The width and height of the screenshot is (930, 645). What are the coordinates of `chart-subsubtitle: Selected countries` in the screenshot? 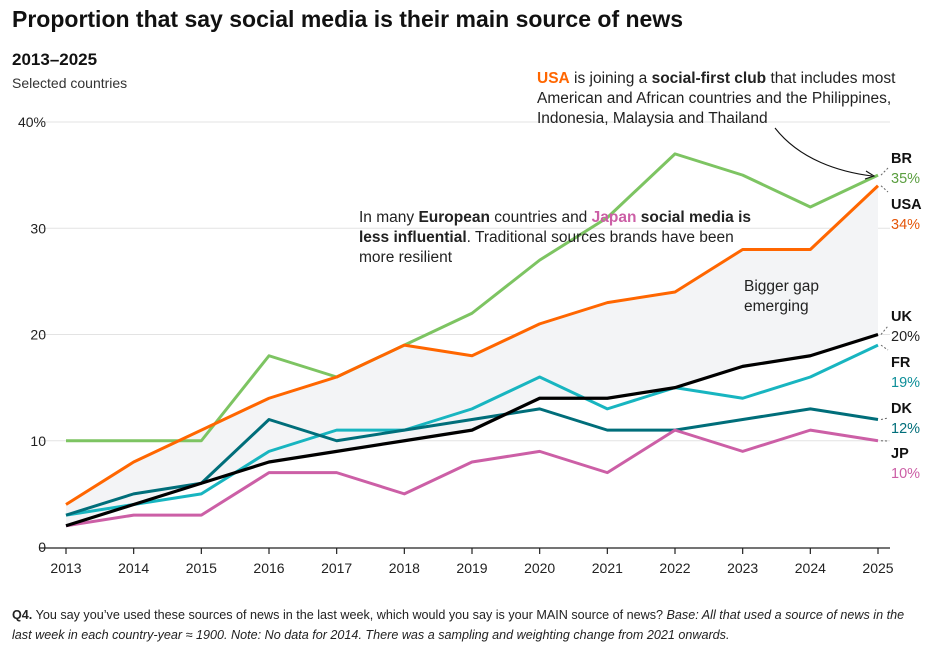 It's located at (70, 83).